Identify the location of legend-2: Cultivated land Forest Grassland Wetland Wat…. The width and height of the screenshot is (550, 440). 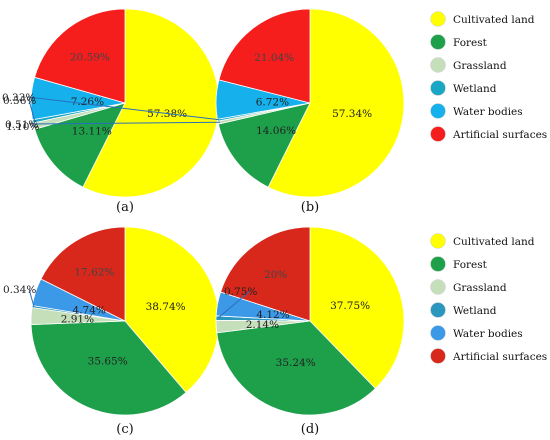
(488, 298).